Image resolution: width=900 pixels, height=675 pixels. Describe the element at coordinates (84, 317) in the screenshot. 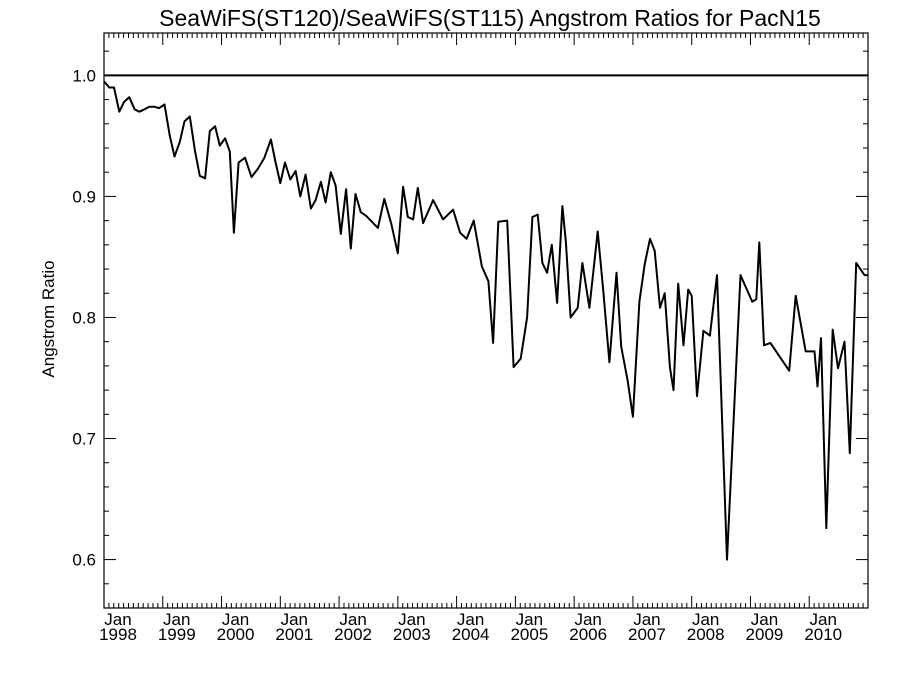

I see `y-tick-label: 0.8` at that location.